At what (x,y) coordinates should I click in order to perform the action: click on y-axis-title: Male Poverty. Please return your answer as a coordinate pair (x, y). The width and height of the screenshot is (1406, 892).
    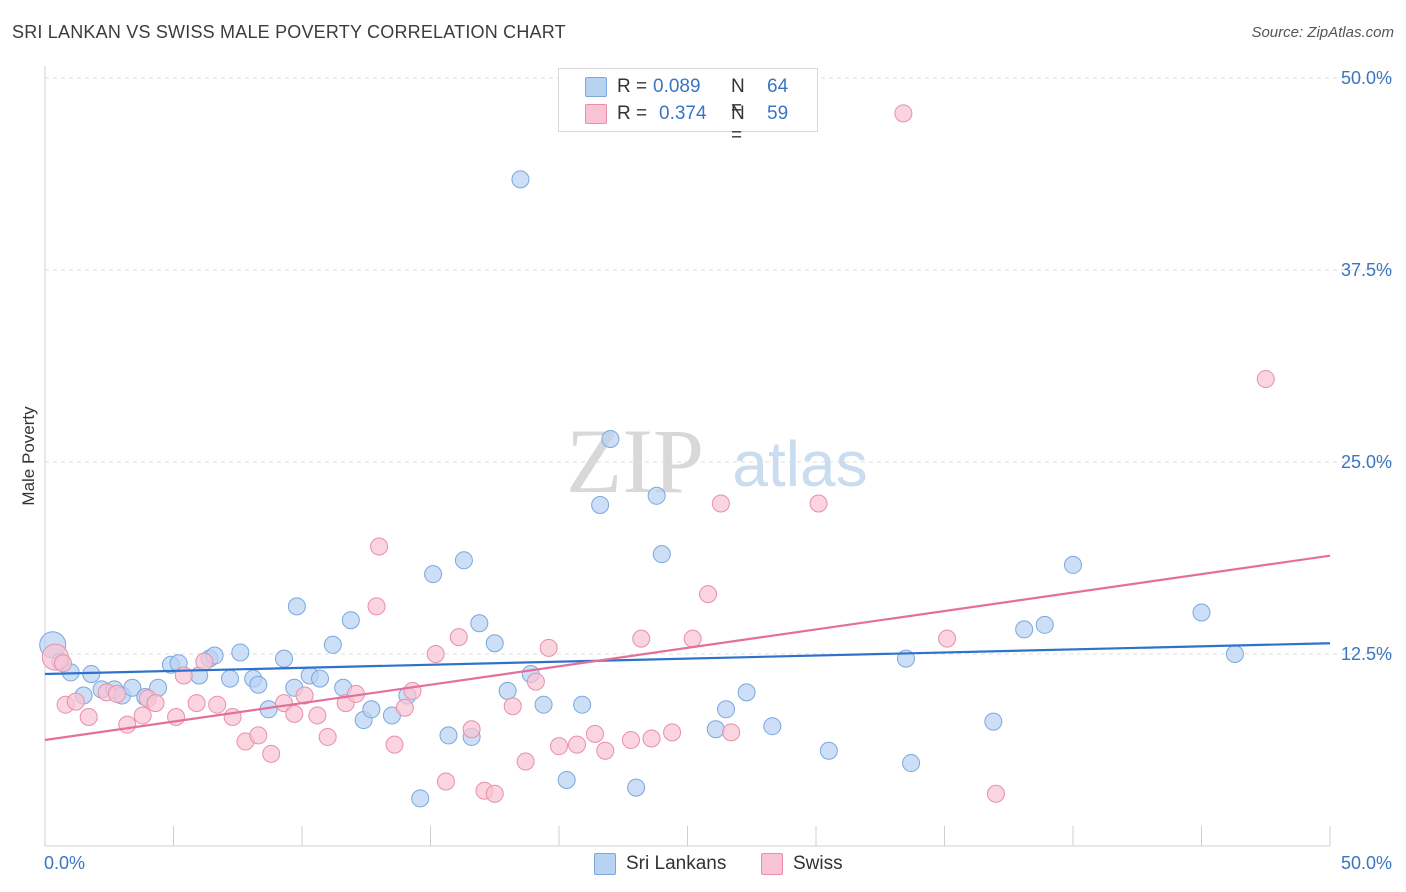
    Looking at the image, I should click on (28, 456).